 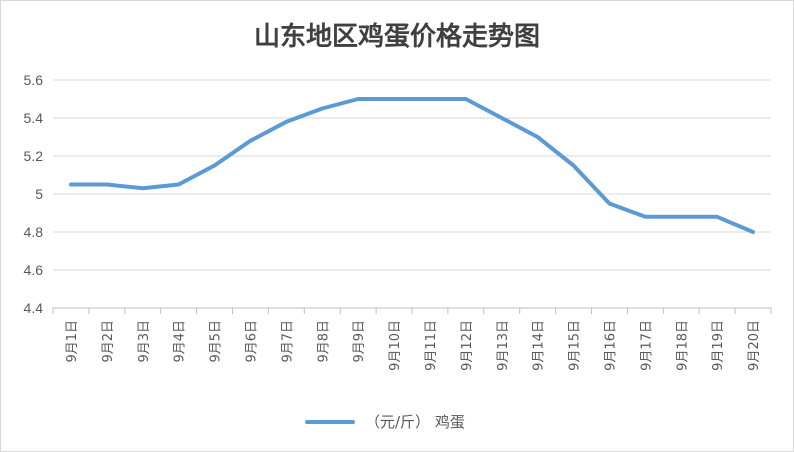 I want to click on legend-label: （元/斤） 鸡蛋, so click(x=415, y=422).